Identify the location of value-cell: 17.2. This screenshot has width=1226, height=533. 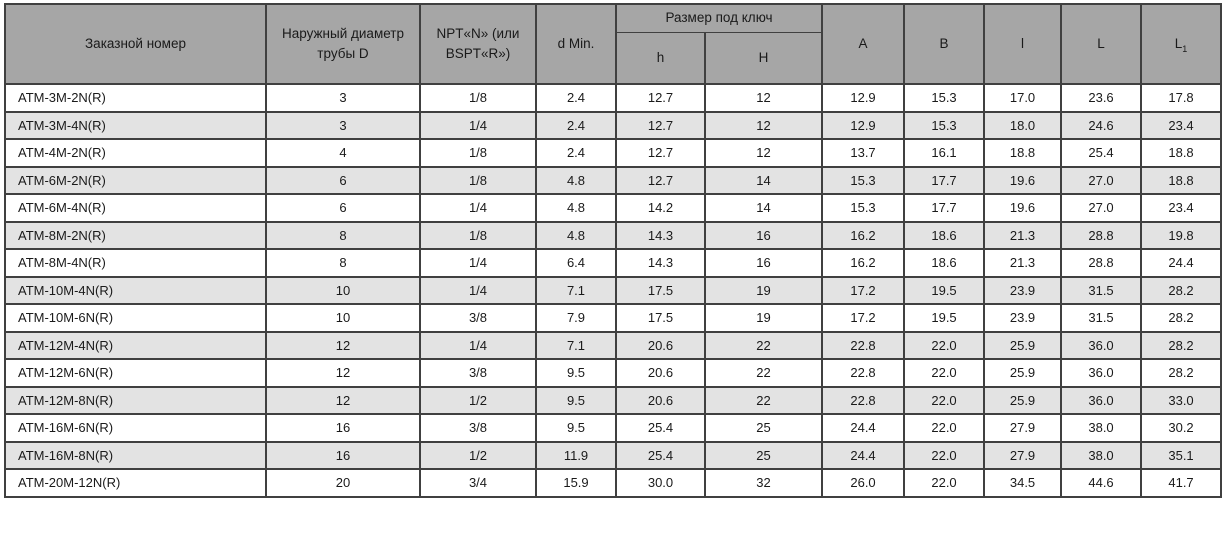
(863, 290).